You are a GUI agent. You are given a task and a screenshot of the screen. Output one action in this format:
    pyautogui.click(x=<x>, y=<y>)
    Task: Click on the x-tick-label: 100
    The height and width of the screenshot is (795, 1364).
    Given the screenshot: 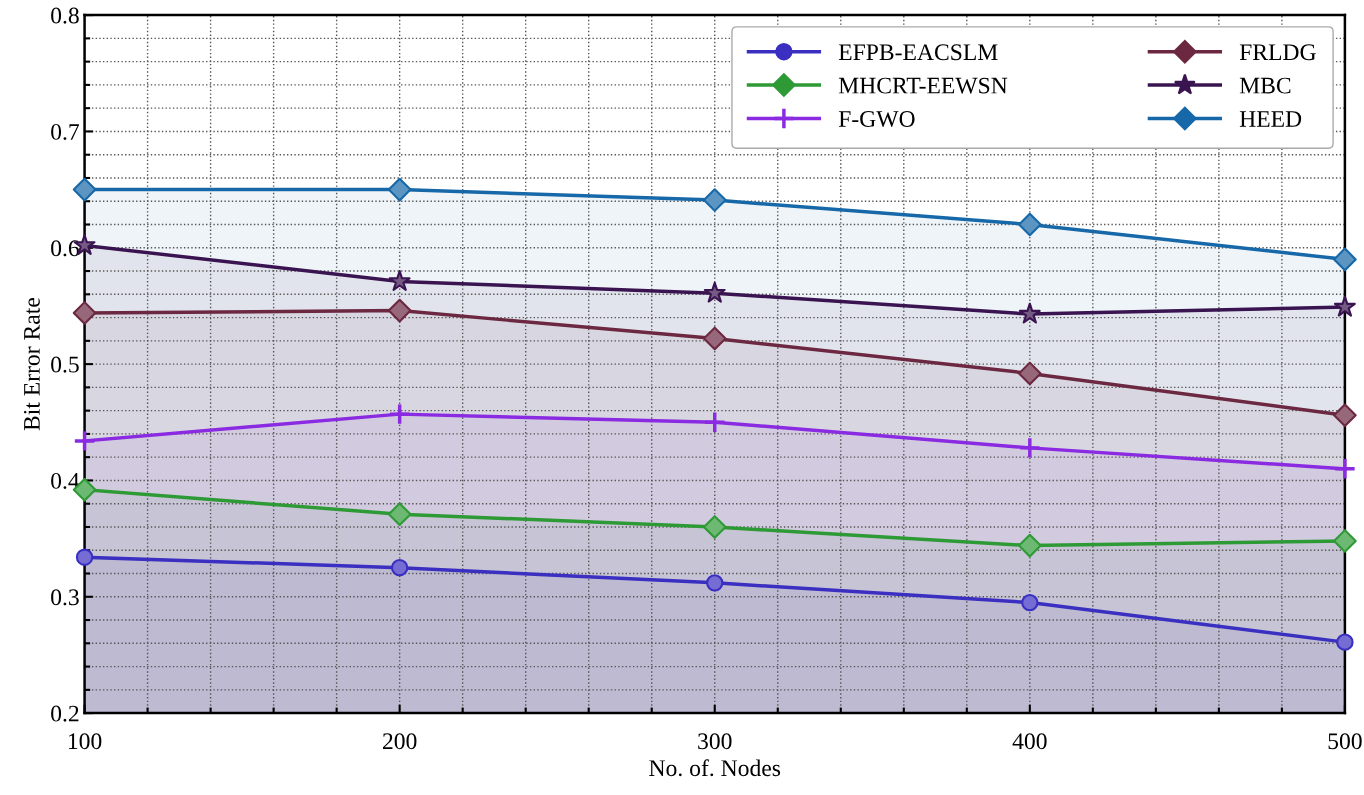 What is the action you would take?
    pyautogui.click(x=85, y=741)
    